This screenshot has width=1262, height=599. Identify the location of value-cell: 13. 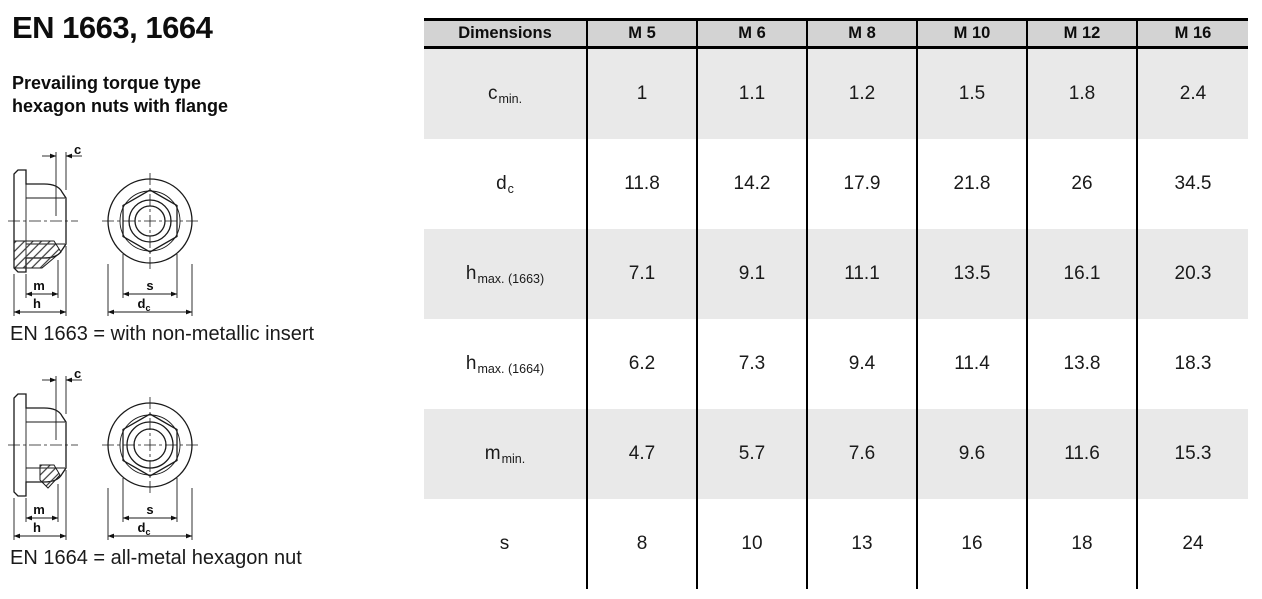
(861, 544).